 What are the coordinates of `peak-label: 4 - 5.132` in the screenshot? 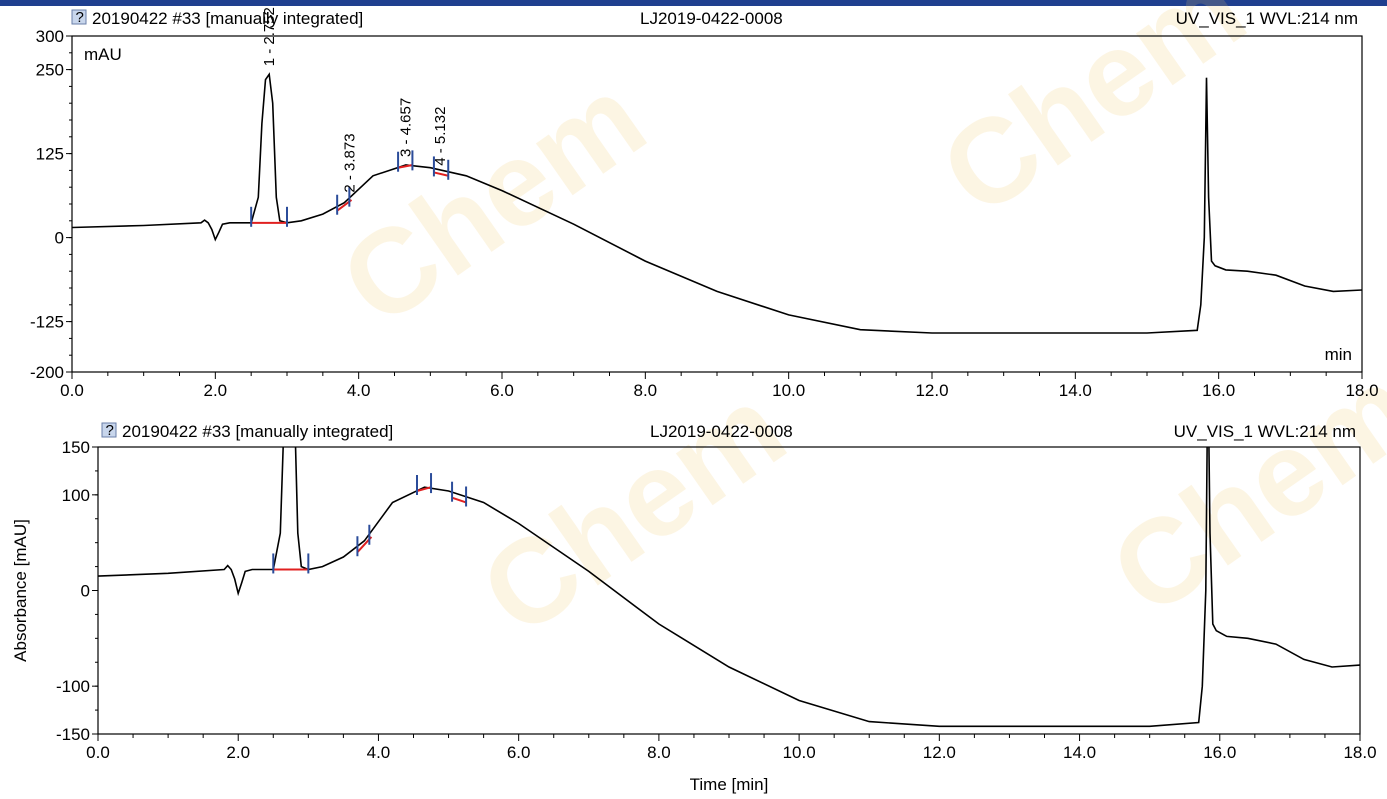 It's located at (440, 136).